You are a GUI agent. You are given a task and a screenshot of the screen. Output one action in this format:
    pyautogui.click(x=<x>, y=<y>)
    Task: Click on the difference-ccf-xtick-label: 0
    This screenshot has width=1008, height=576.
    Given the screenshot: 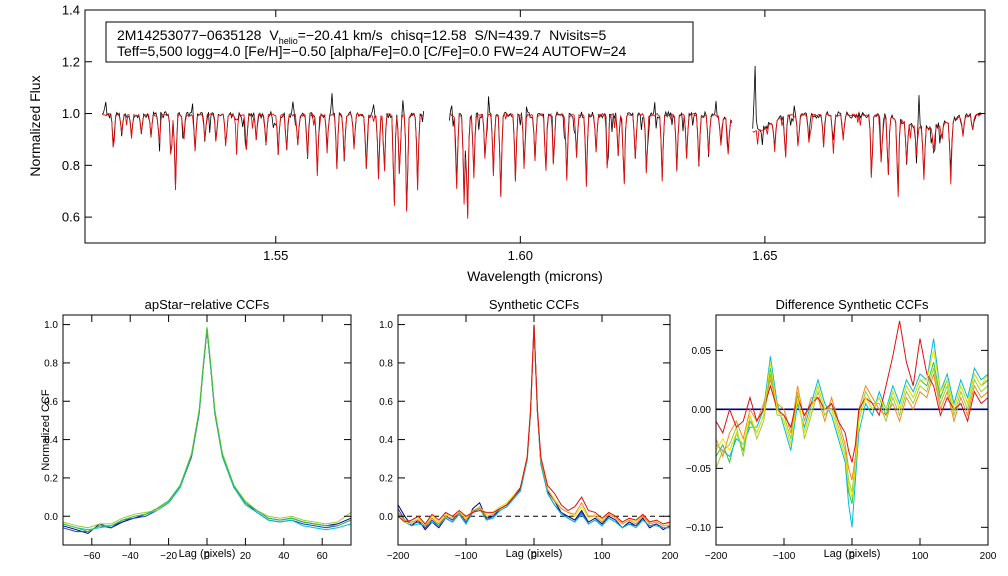 What is the action you would take?
    pyautogui.click(x=852, y=556)
    